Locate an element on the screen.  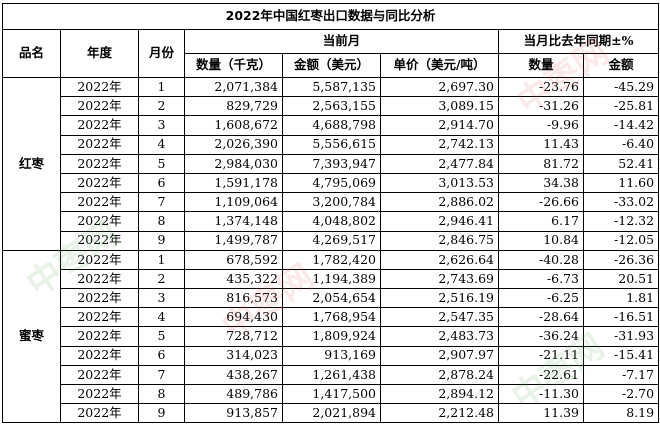
cell-unit-price: 2,212.48 is located at coordinates (439, 413).